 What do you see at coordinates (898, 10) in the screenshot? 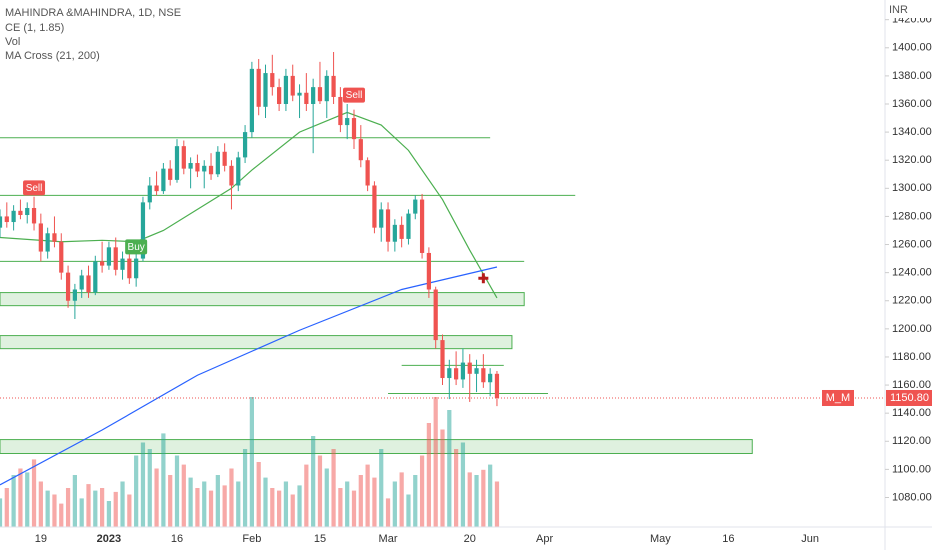
I see `y-axis-unit: INR` at bounding box center [898, 10].